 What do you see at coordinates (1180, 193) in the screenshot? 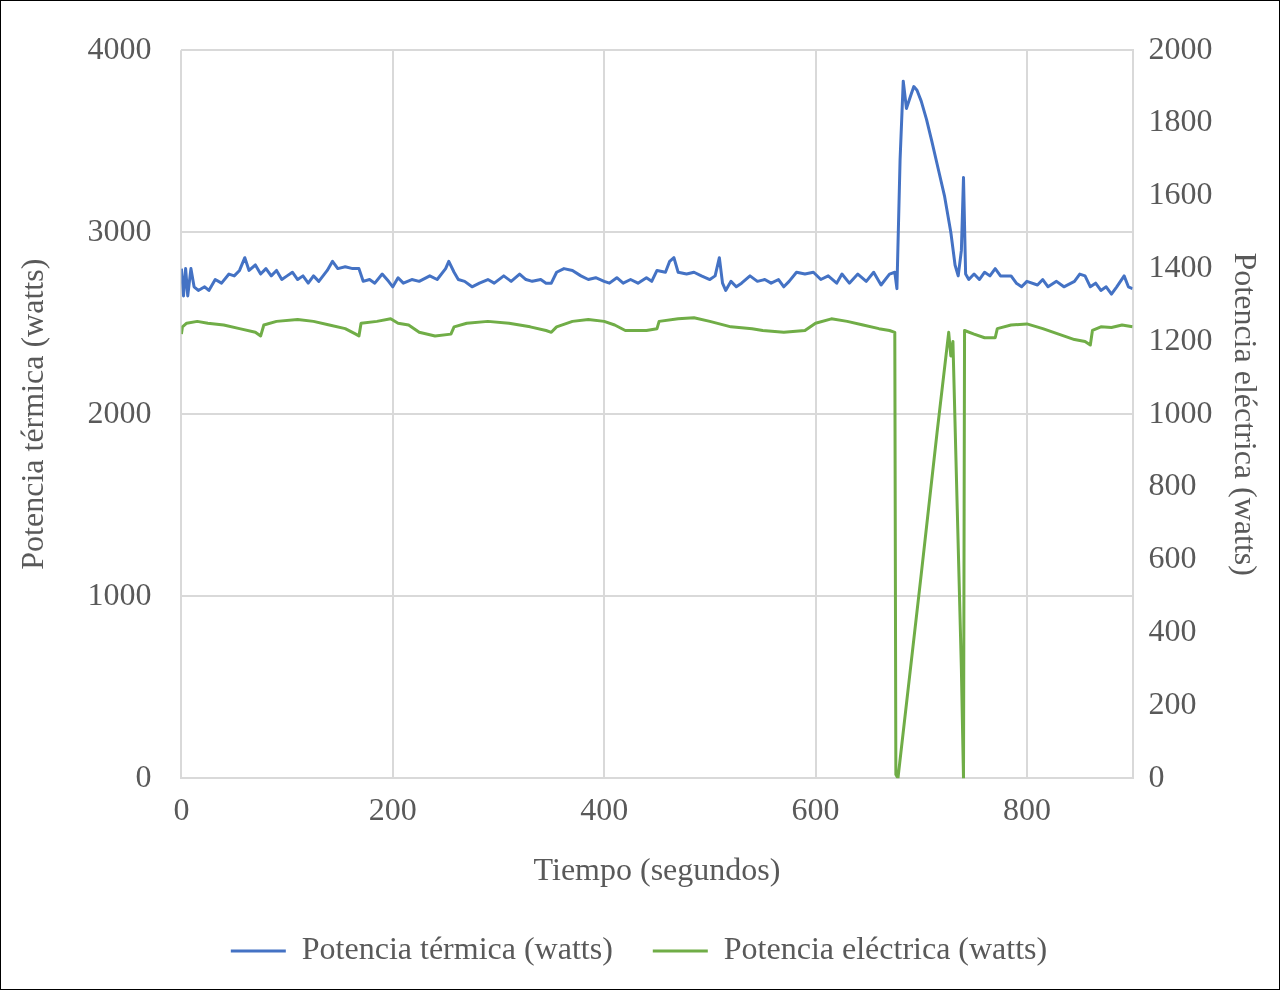
I see `y2-tick-label: 1600` at bounding box center [1180, 193].